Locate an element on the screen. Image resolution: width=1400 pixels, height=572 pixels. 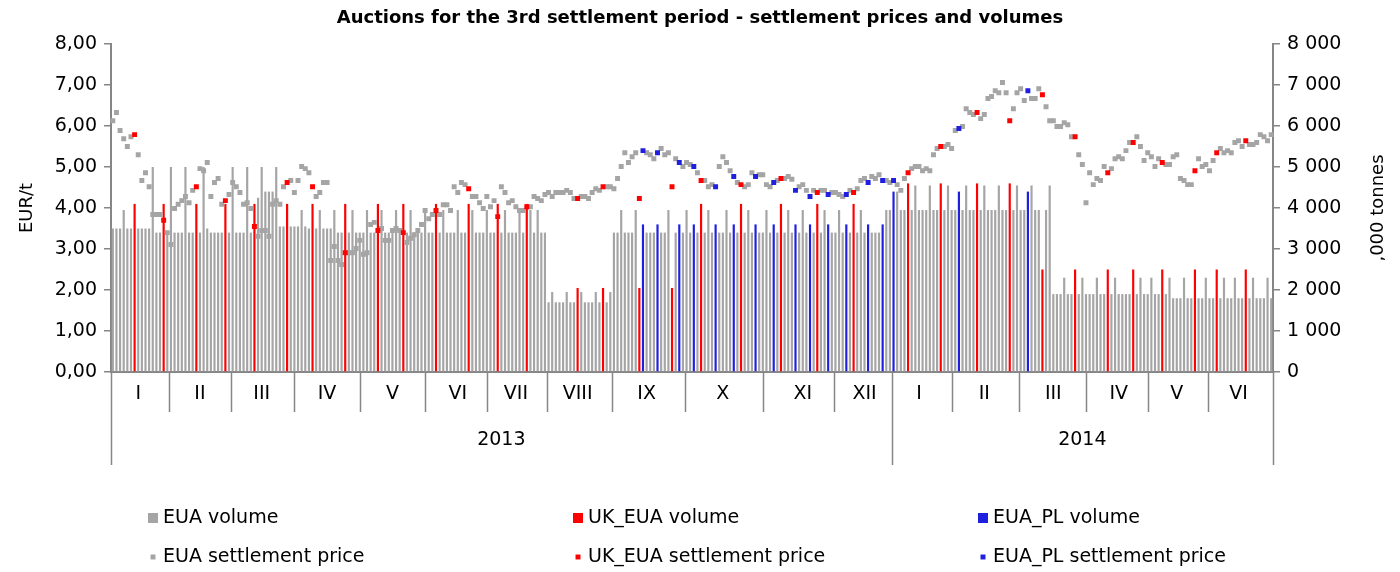
y-tick-label: 2,00 is located at coordinates (75, 287).